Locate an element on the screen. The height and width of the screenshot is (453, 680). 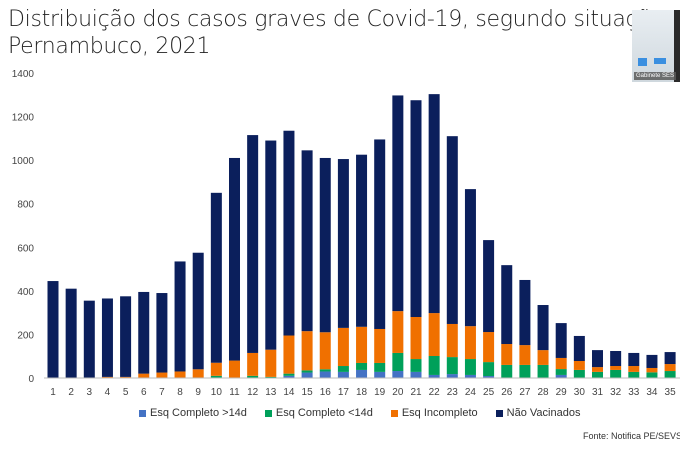
x-tick-label: 16 is located at coordinates (326, 392).